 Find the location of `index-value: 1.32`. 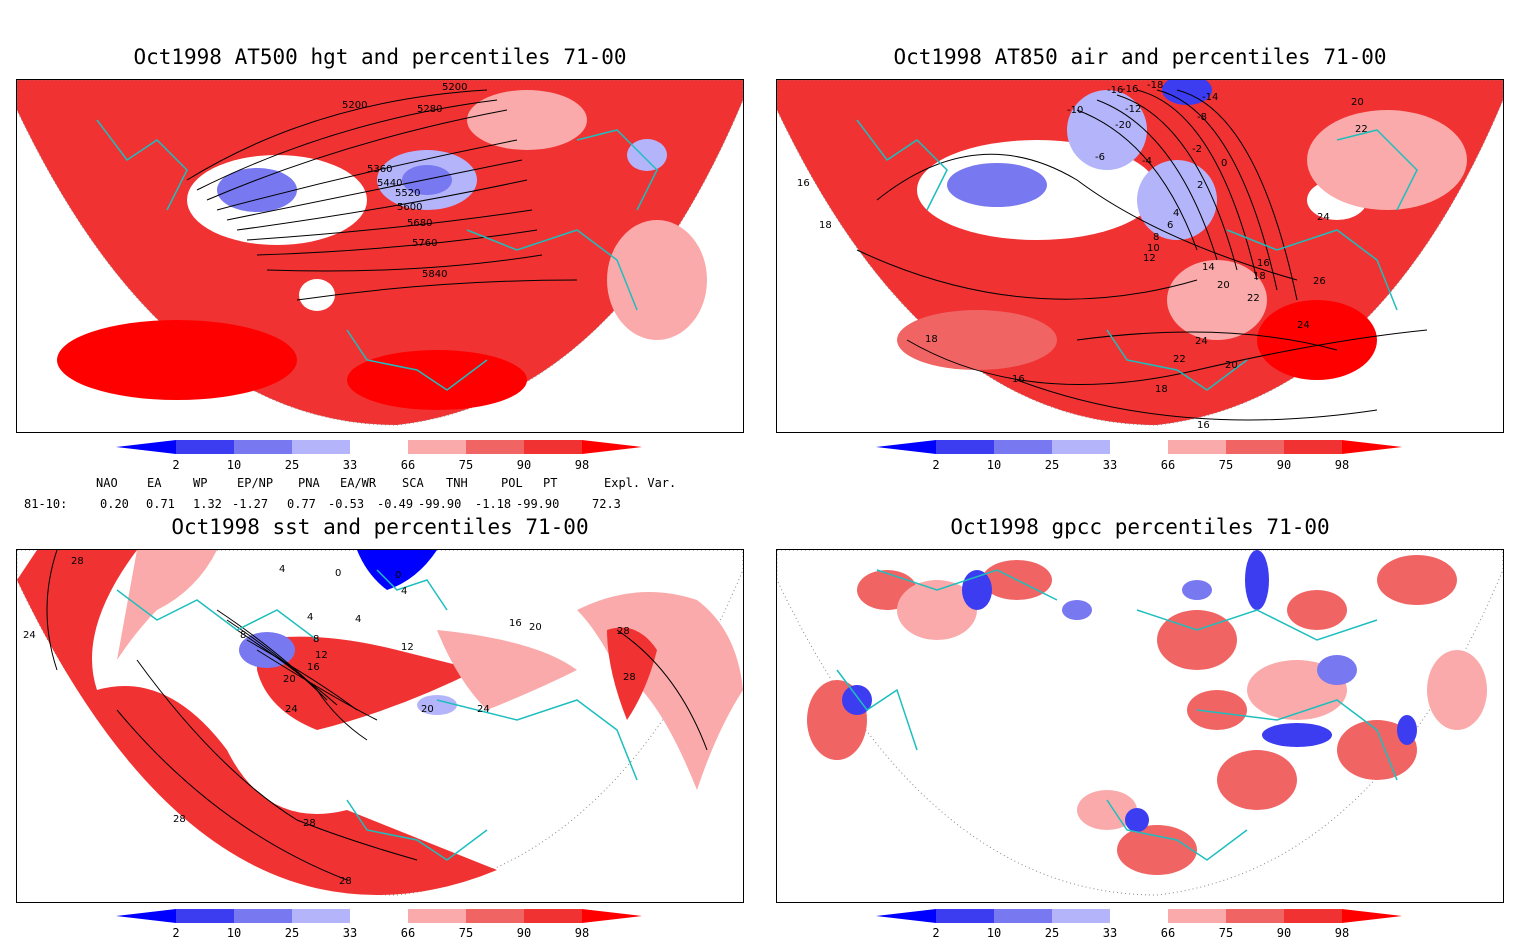

index-value: 1.32 is located at coordinates (207, 504).